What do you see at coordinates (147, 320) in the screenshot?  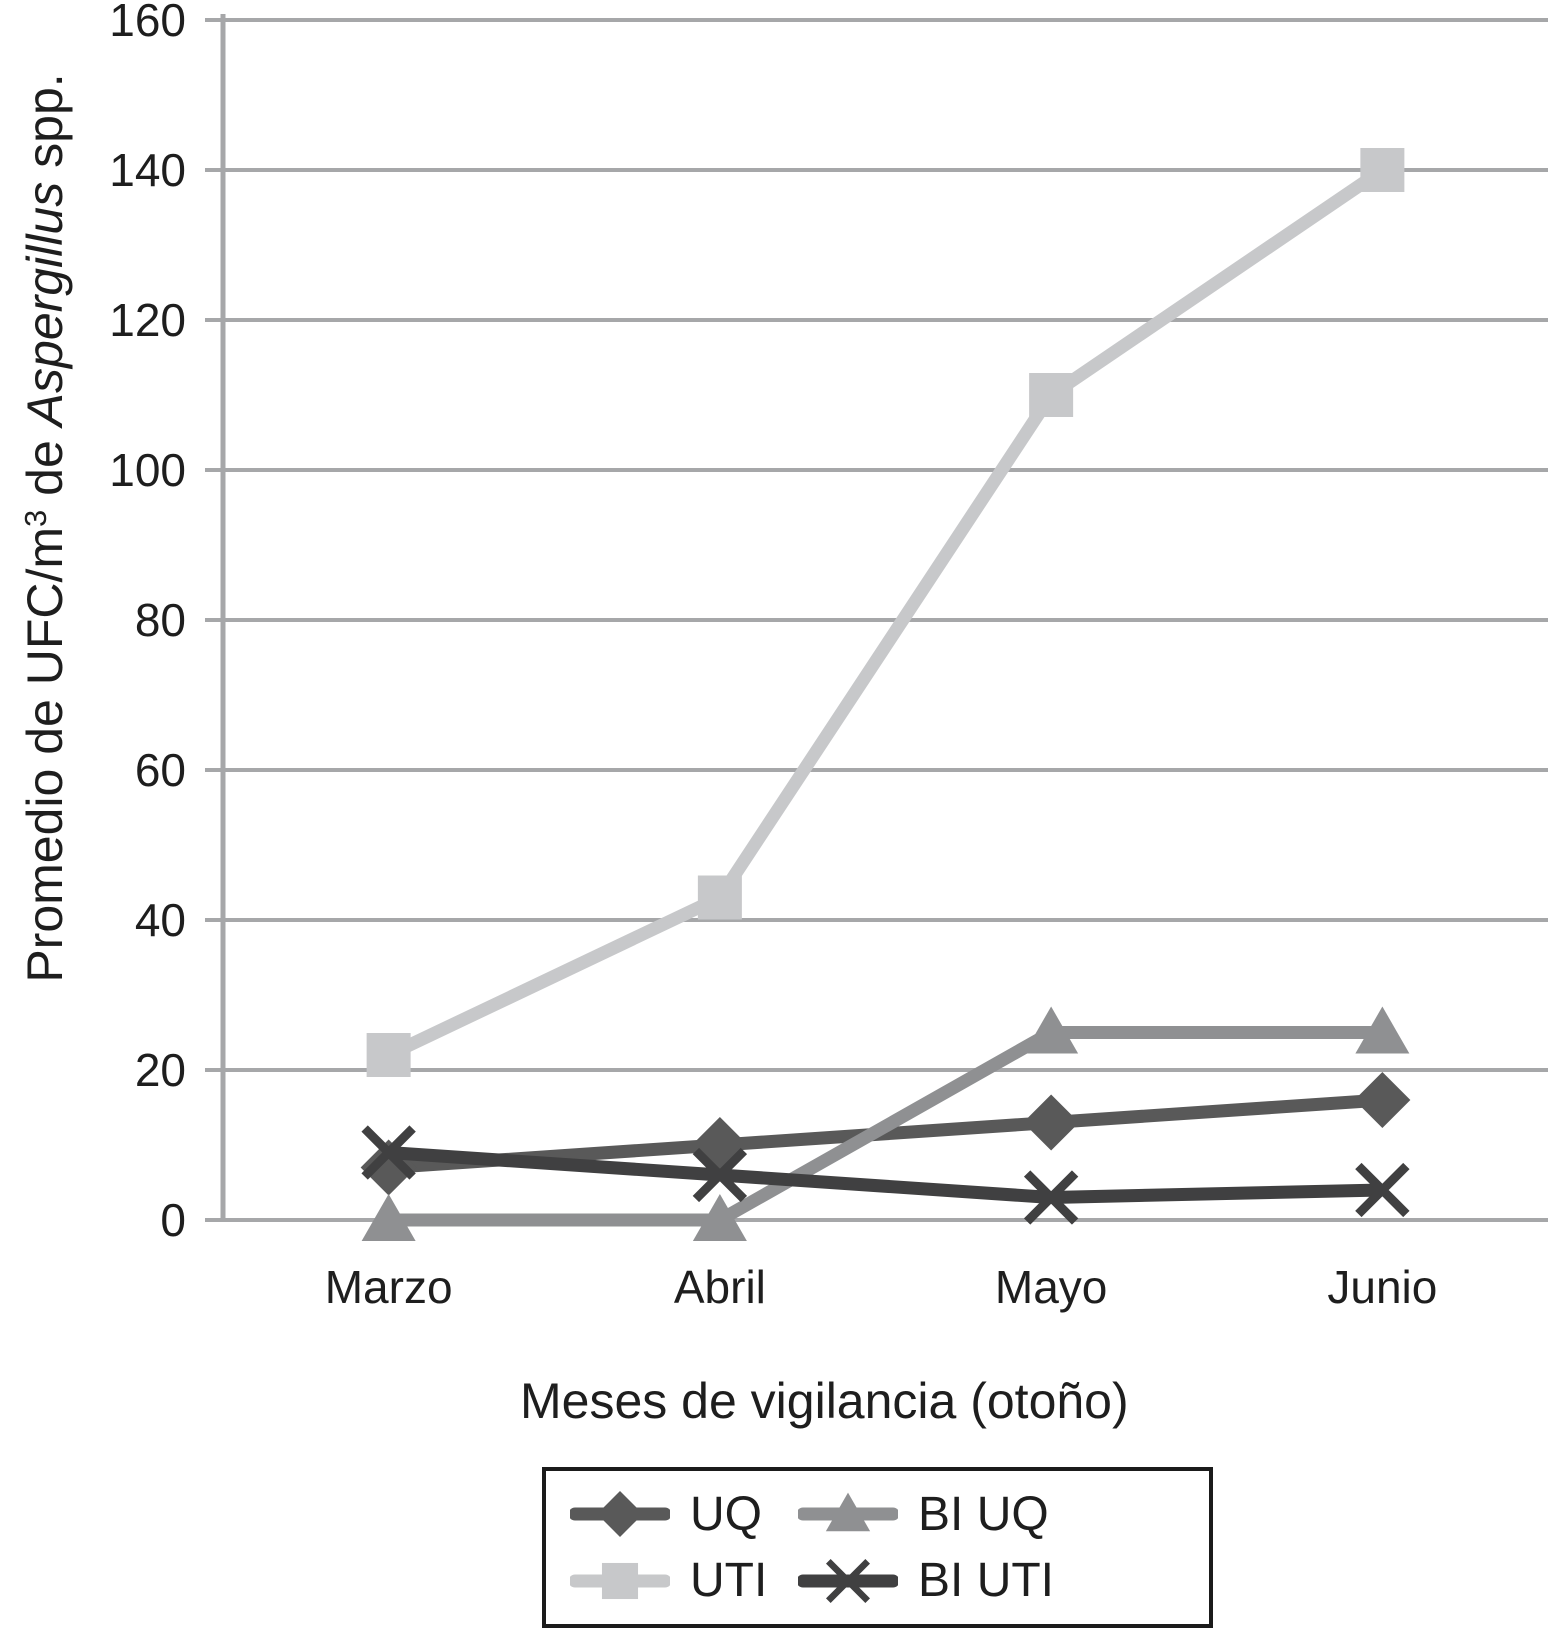 I see `y-tick-label: 120` at bounding box center [147, 320].